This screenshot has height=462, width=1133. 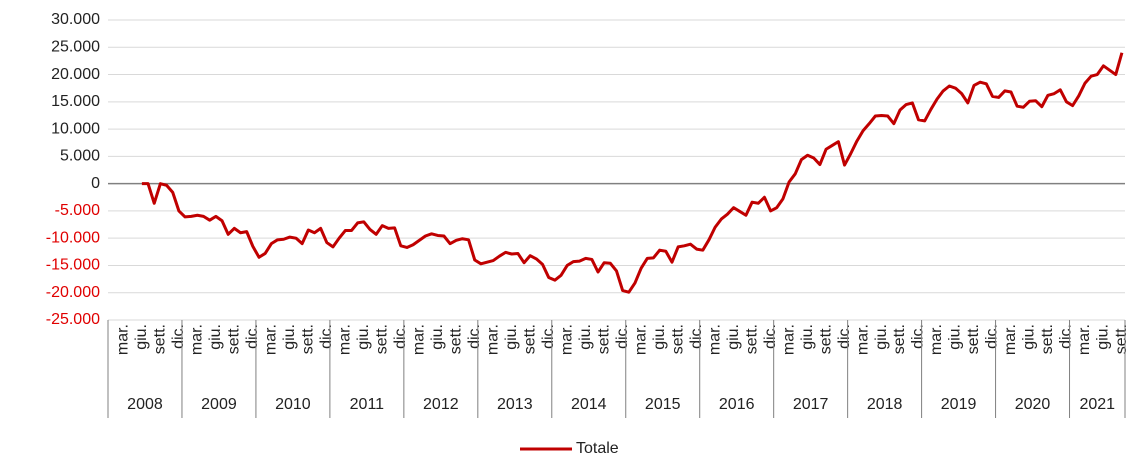 What do you see at coordinates (95, 183) in the screenshot?
I see `y-tick-label: 0` at bounding box center [95, 183].